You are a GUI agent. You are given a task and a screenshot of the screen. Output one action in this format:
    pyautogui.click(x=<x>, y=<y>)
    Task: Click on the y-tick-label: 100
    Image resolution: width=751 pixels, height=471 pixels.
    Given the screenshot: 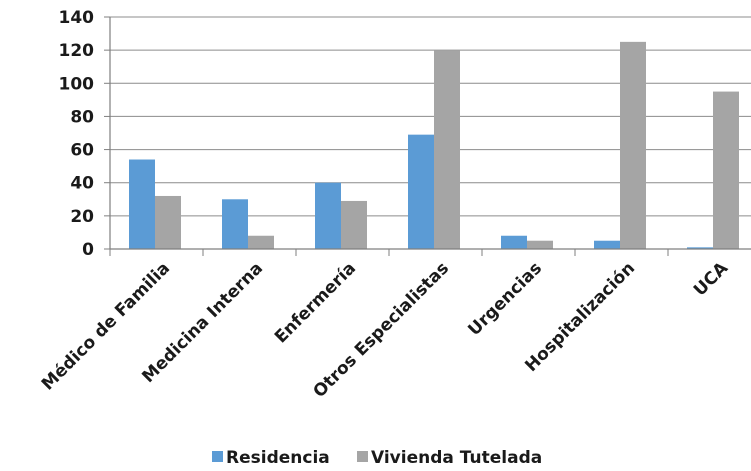 What is the action you would take?
    pyautogui.click(x=77, y=84)
    